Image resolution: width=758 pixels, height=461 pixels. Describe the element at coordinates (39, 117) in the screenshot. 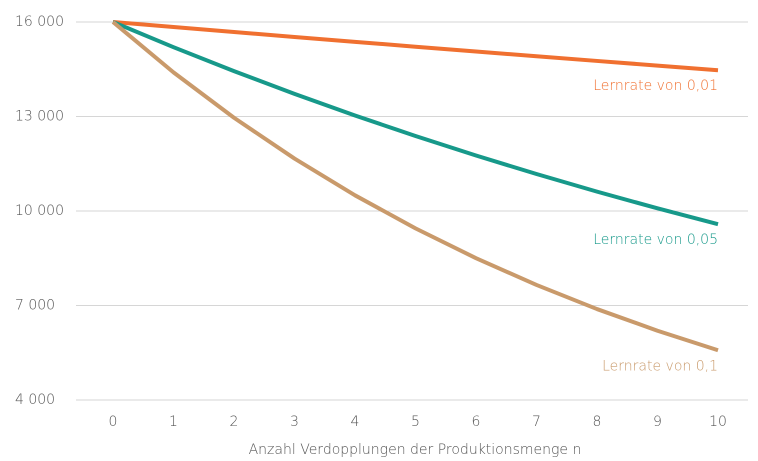

I see `y-tick-label: 13 000` at that location.